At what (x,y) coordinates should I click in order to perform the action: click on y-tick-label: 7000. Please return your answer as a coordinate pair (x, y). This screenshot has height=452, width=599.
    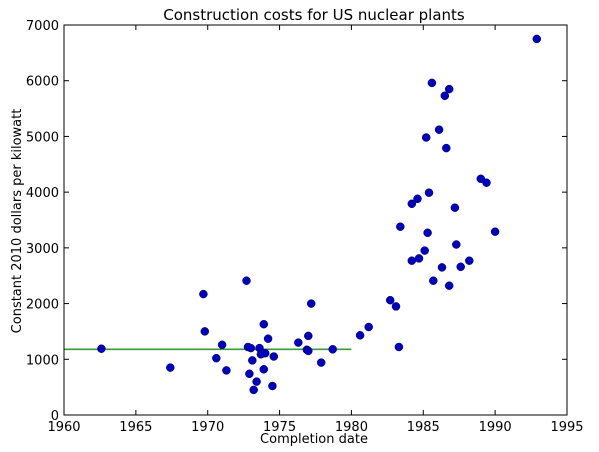
    Looking at the image, I should click on (42, 26).